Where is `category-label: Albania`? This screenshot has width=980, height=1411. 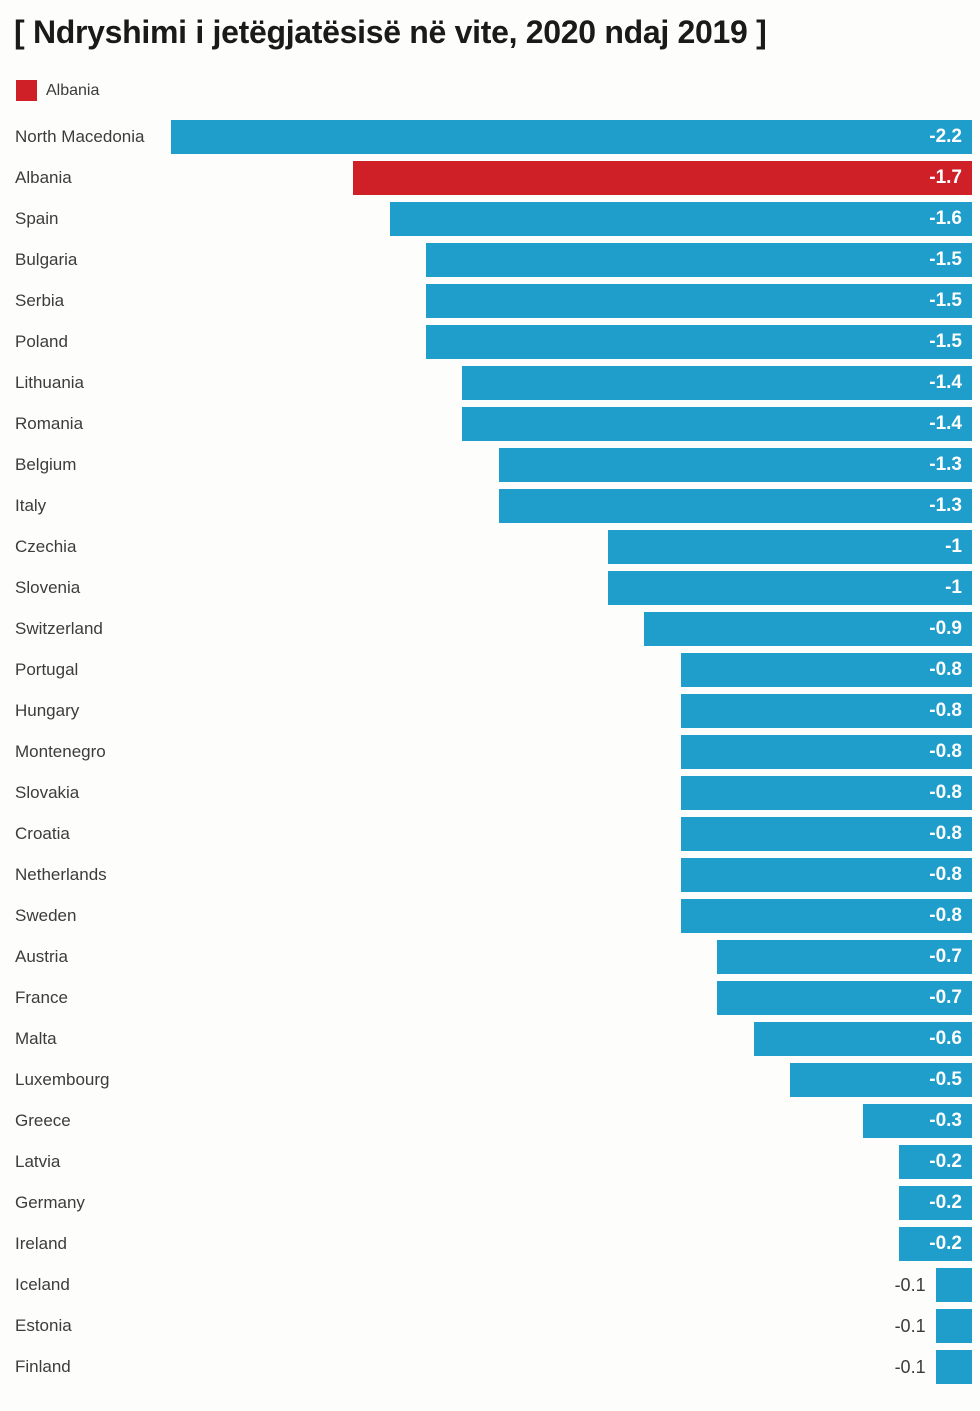
category-label: Albania is located at coordinates (43, 177).